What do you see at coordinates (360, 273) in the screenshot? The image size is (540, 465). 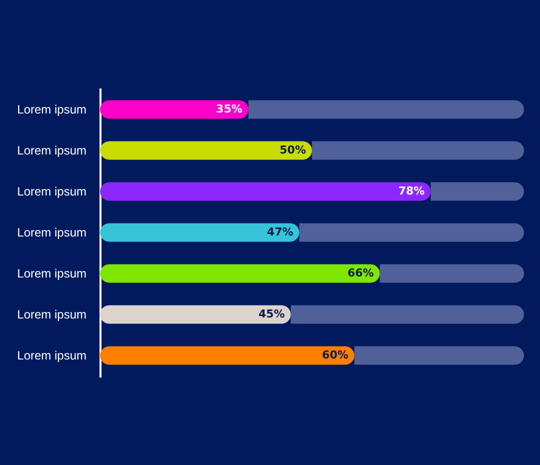 I see `data-label: 66%` at bounding box center [360, 273].